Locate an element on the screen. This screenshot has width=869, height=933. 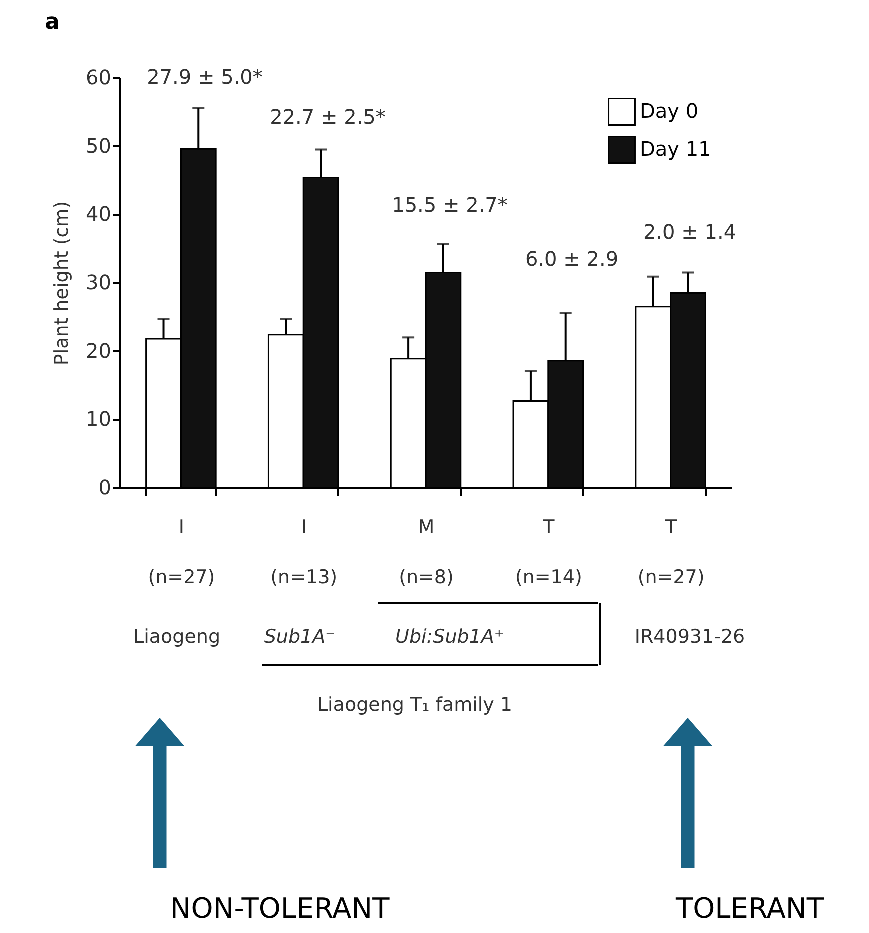
y-tick-label: 10 is located at coordinates (99, 419).